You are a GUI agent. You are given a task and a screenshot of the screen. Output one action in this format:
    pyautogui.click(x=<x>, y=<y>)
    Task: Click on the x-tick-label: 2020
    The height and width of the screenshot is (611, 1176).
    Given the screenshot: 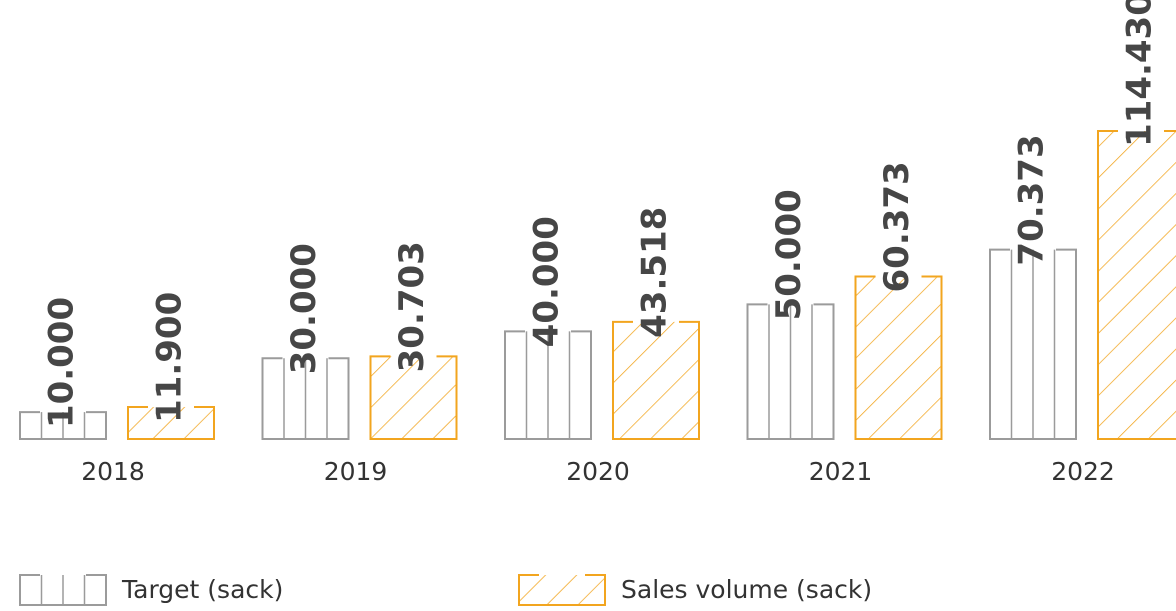 What is the action you would take?
    pyautogui.click(x=598, y=471)
    